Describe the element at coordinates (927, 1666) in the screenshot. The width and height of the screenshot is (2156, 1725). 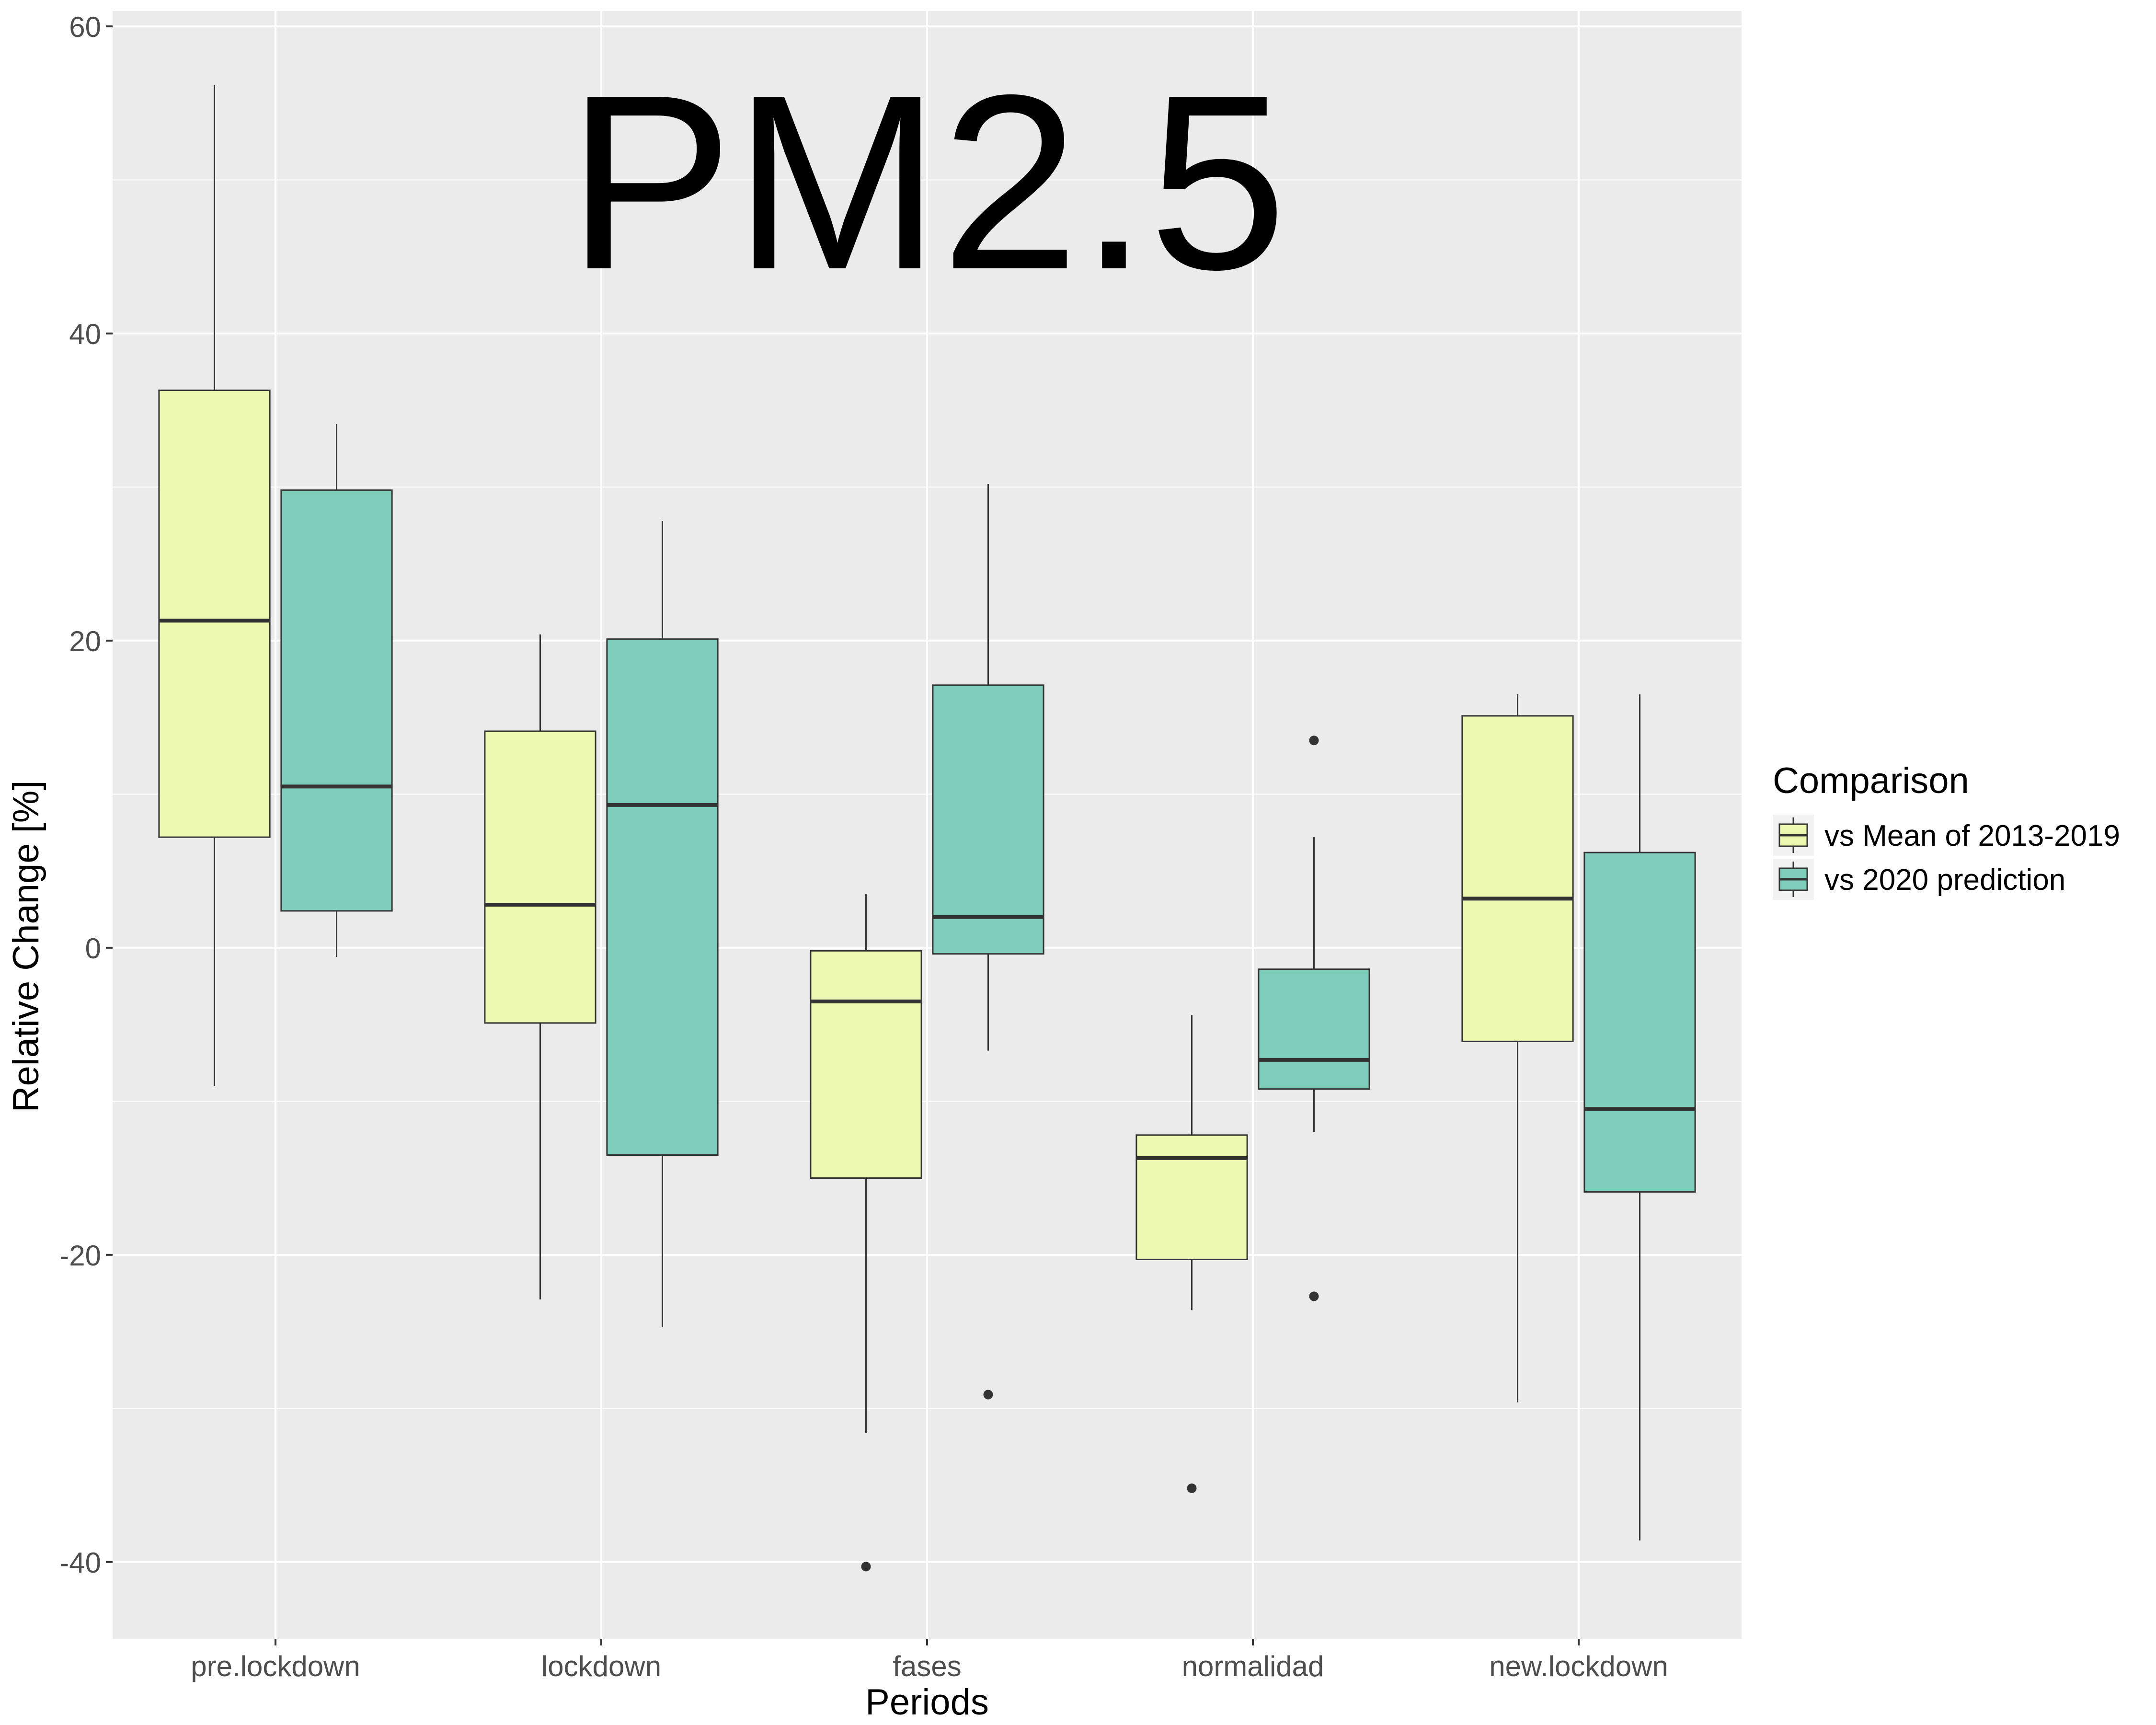
I see `x-tick-label: fases` at that location.